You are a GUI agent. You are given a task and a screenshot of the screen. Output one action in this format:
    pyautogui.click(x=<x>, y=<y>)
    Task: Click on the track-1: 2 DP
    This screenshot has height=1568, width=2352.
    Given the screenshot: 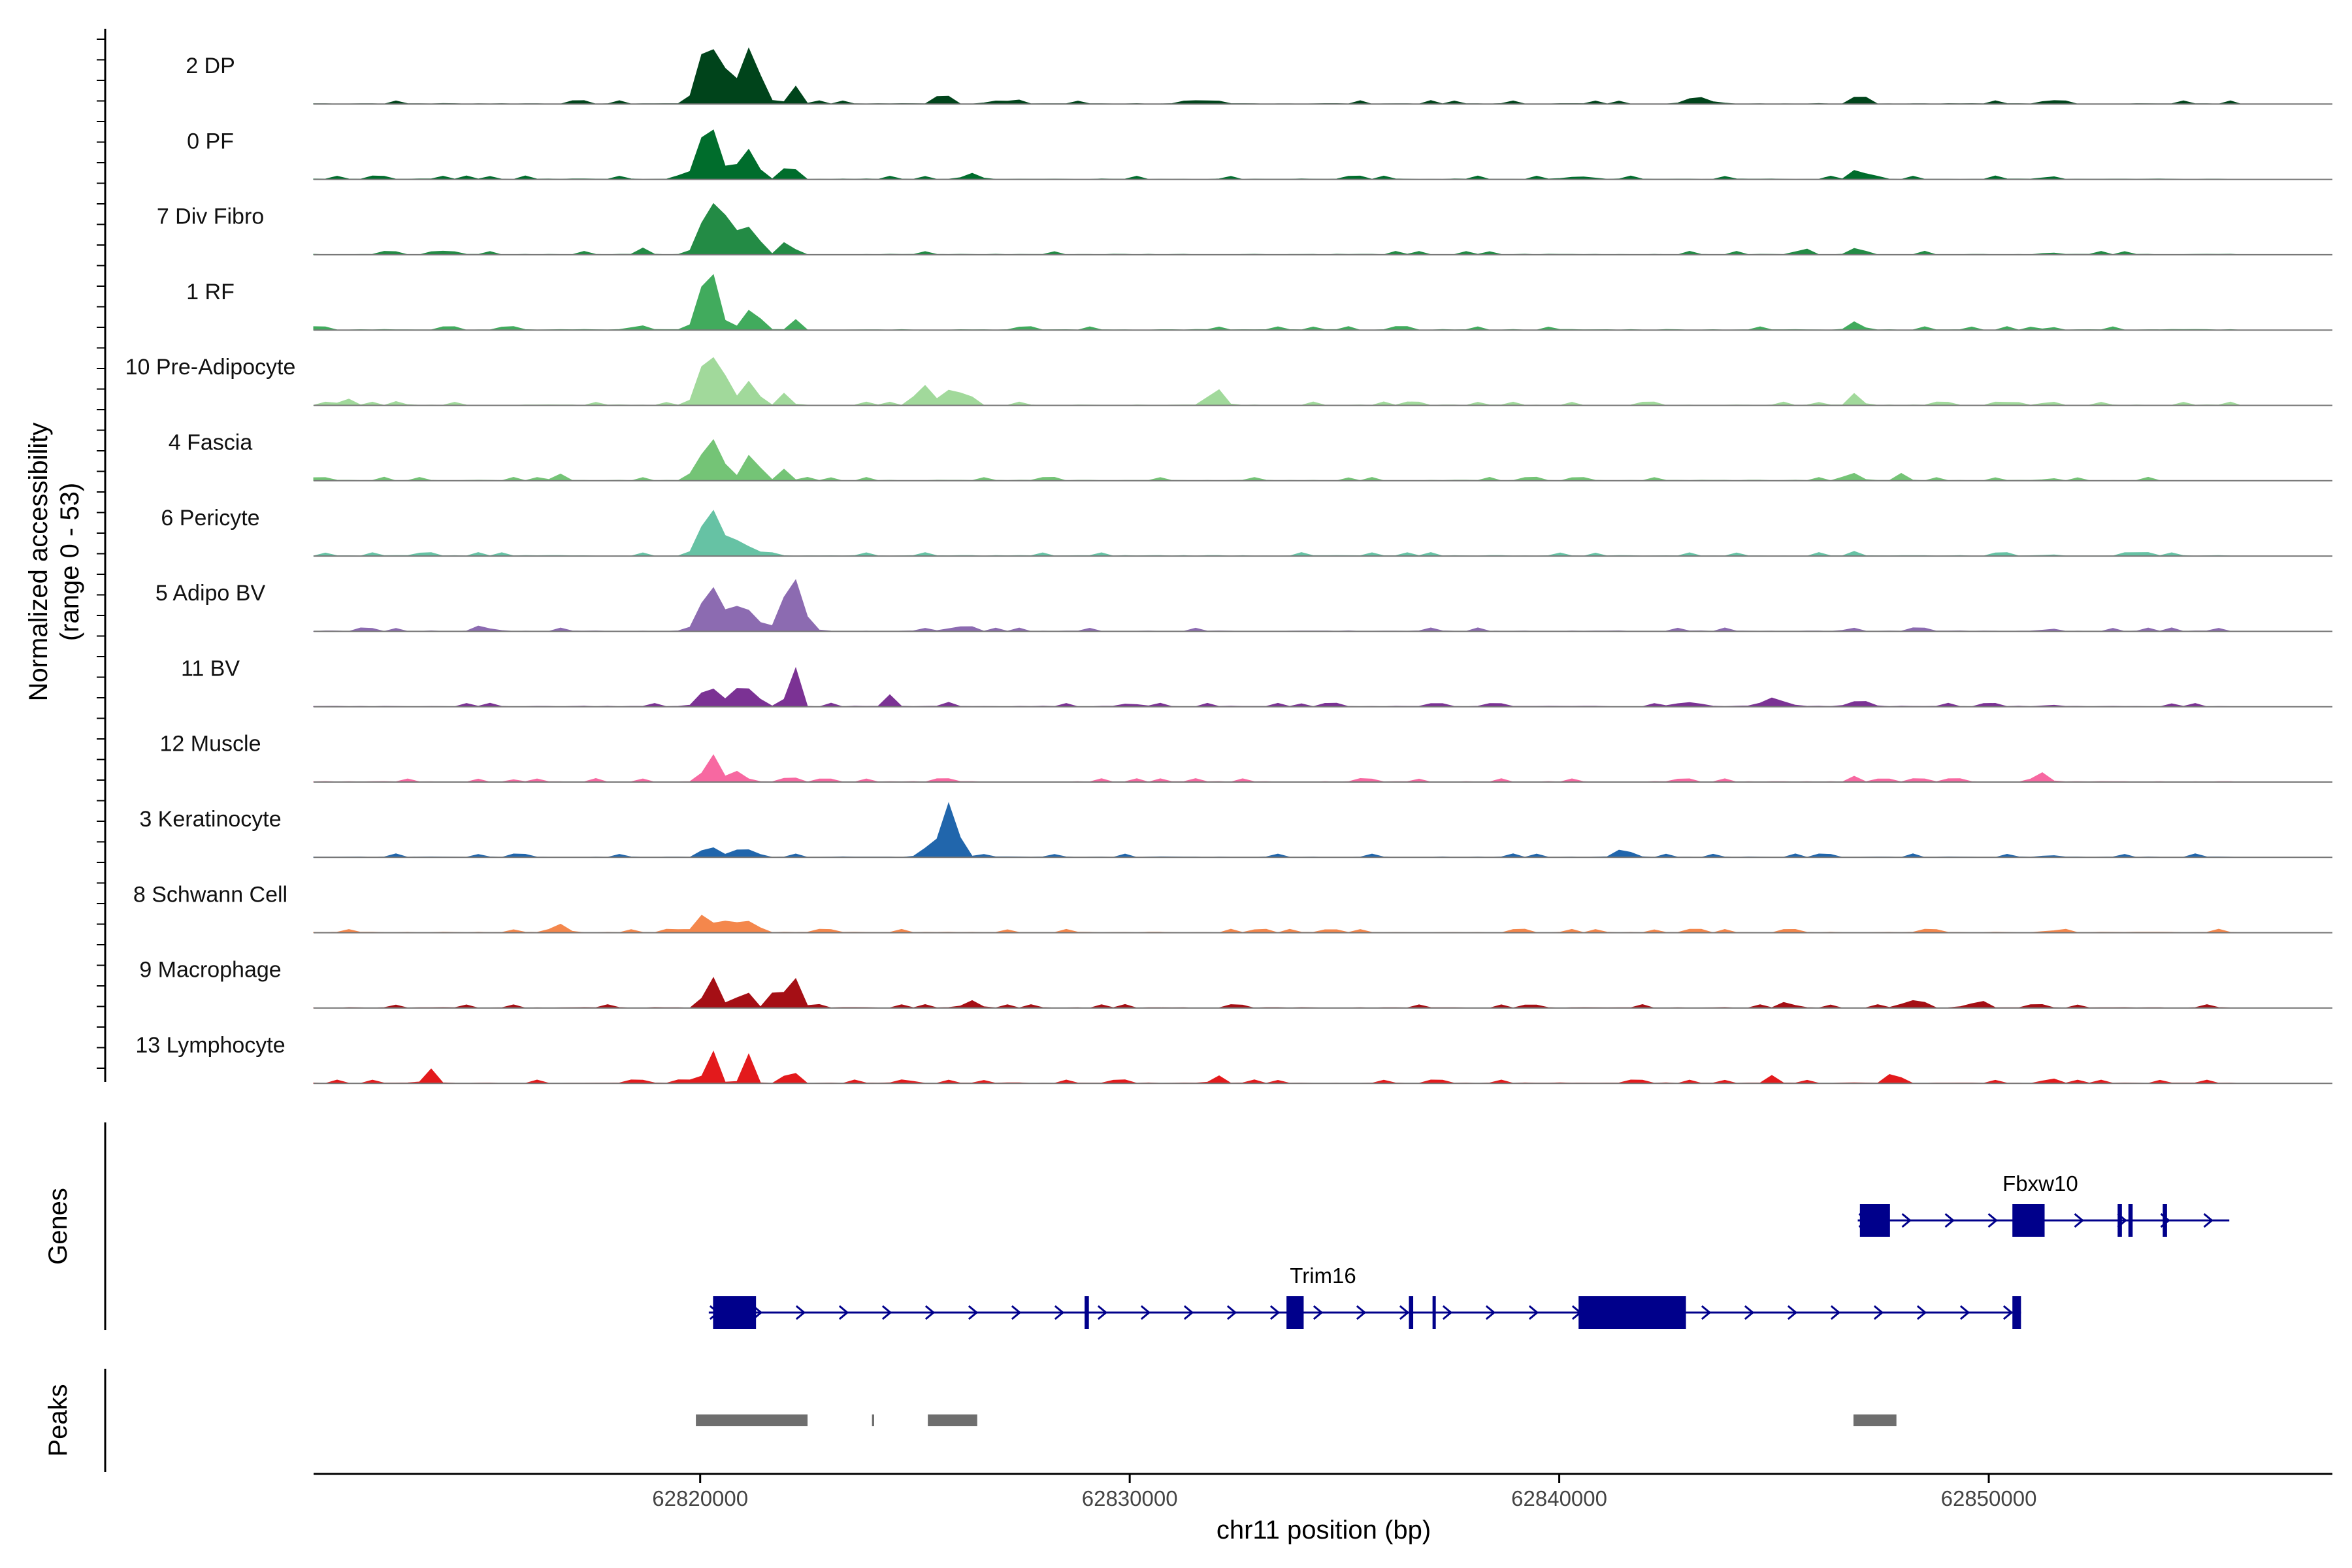 What is the action you would take?
    pyautogui.click(x=1259, y=76)
    